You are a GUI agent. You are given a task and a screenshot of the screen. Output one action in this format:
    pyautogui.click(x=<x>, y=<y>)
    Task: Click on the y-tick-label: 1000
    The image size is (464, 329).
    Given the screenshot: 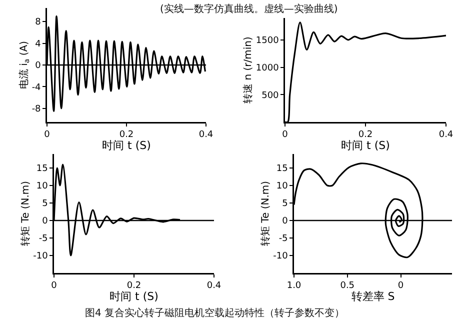 What is the action you would take?
    pyautogui.click(x=268, y=68)
    